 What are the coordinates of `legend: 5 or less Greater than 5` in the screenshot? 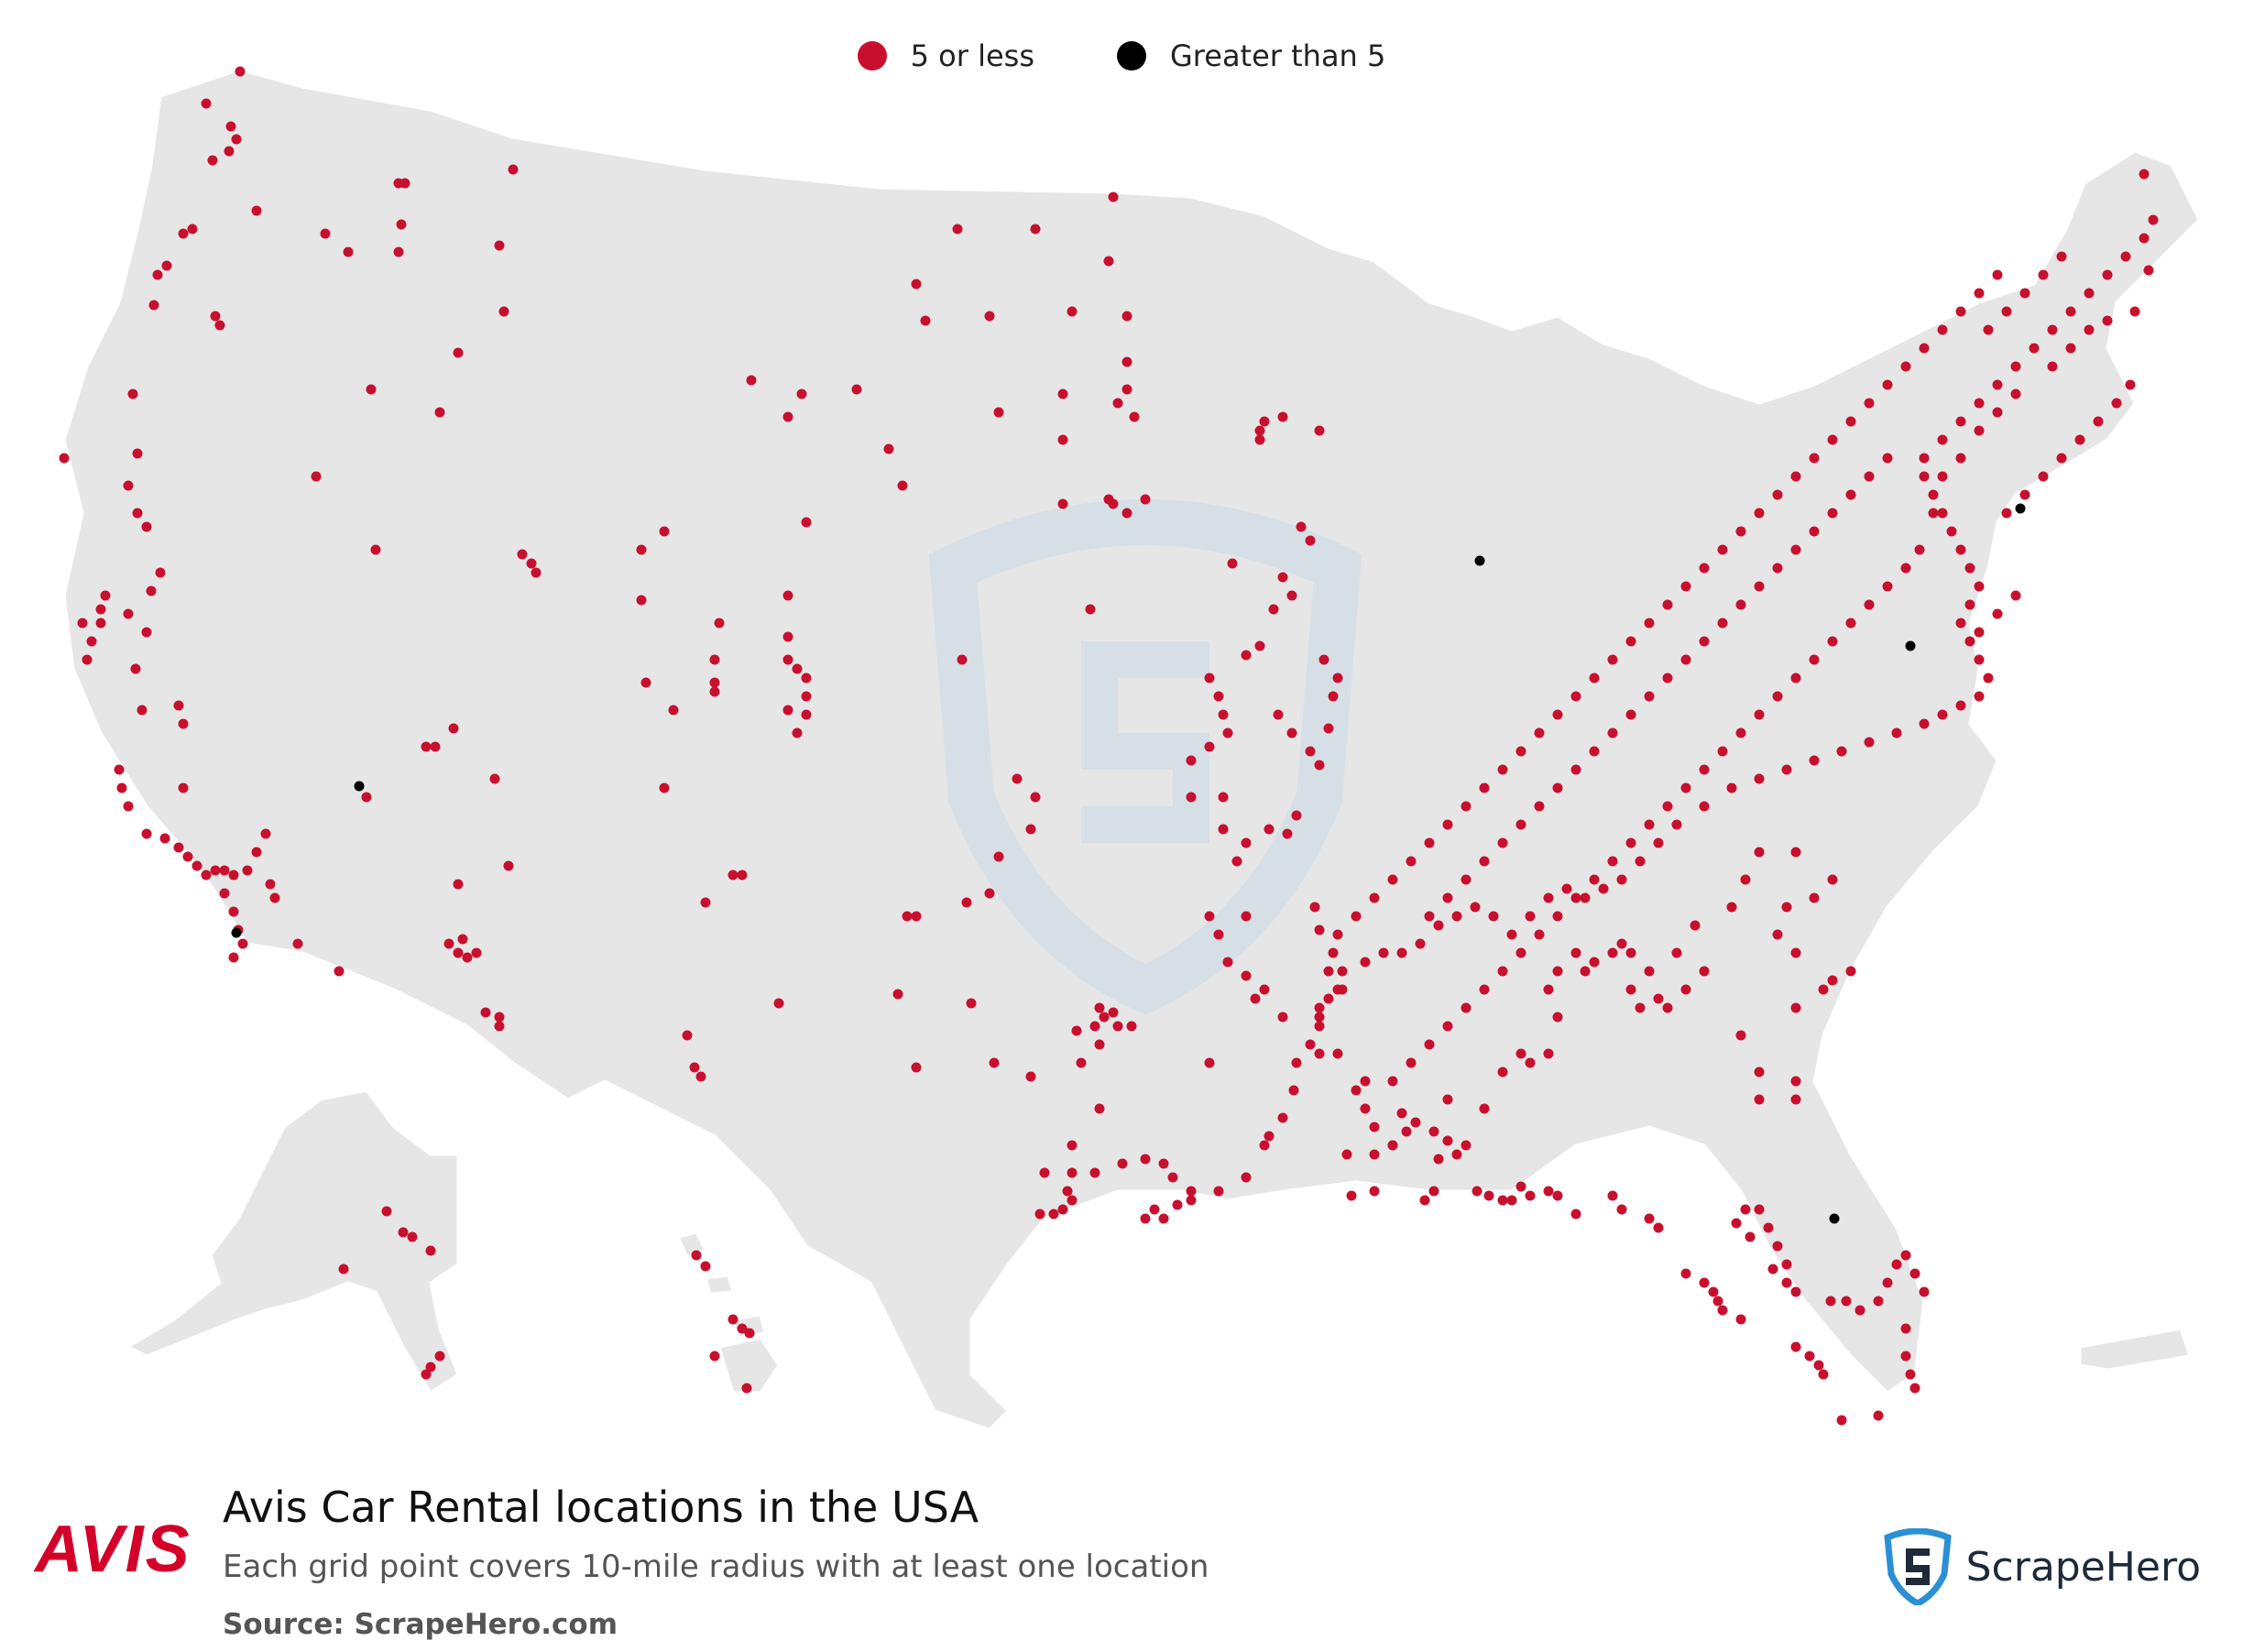 It's located at (1121, 55).